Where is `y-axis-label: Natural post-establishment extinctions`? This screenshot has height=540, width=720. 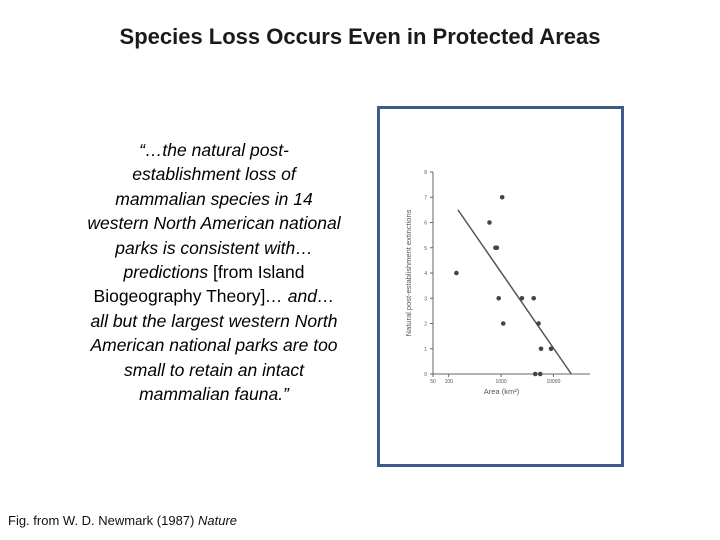
y-axis-label: Natural post-establishment extinctions is located at coordinates (408, 272).